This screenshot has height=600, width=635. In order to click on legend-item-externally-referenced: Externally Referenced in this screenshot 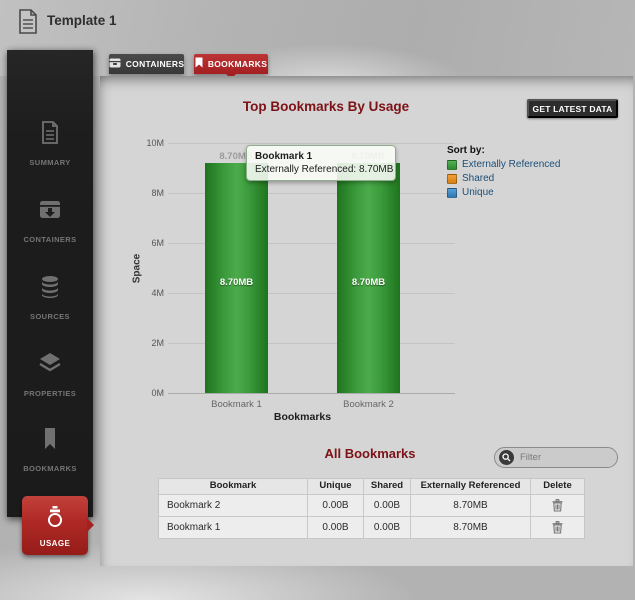, I will do `click(527, 164)`.